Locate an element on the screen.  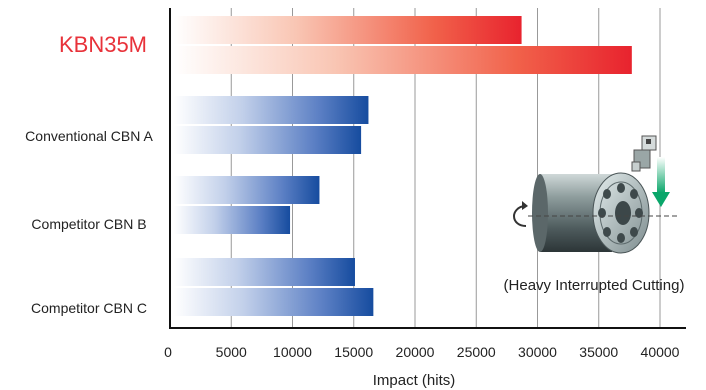
x-tick-label-10000: 10000 is located at coordinates (292, 352).